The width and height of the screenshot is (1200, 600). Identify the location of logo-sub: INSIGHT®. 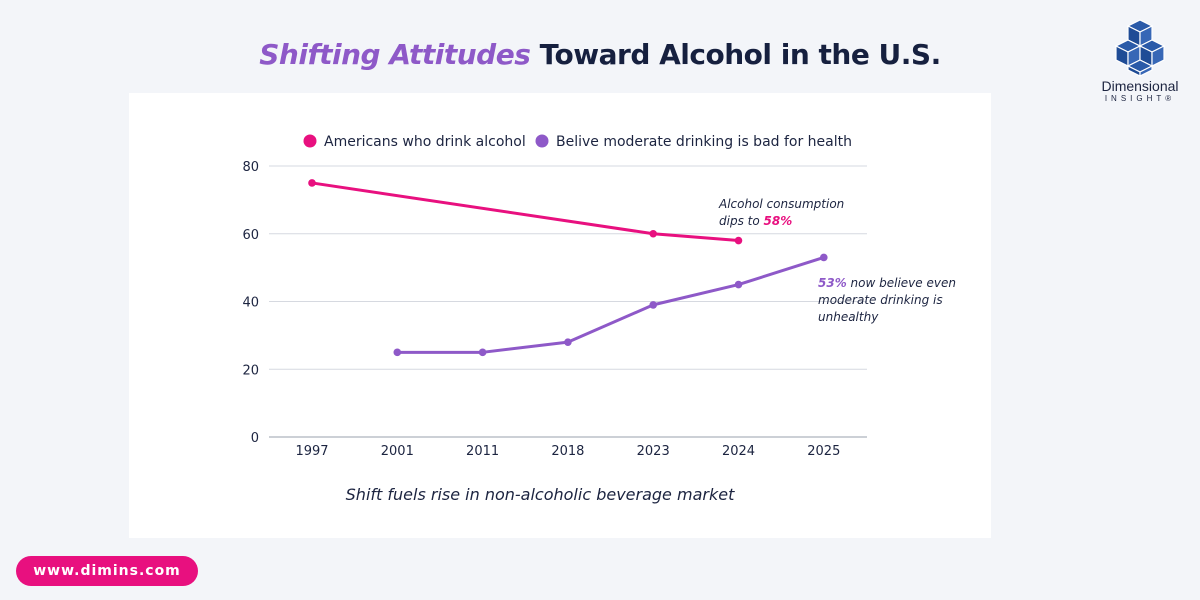
(1140, 98).